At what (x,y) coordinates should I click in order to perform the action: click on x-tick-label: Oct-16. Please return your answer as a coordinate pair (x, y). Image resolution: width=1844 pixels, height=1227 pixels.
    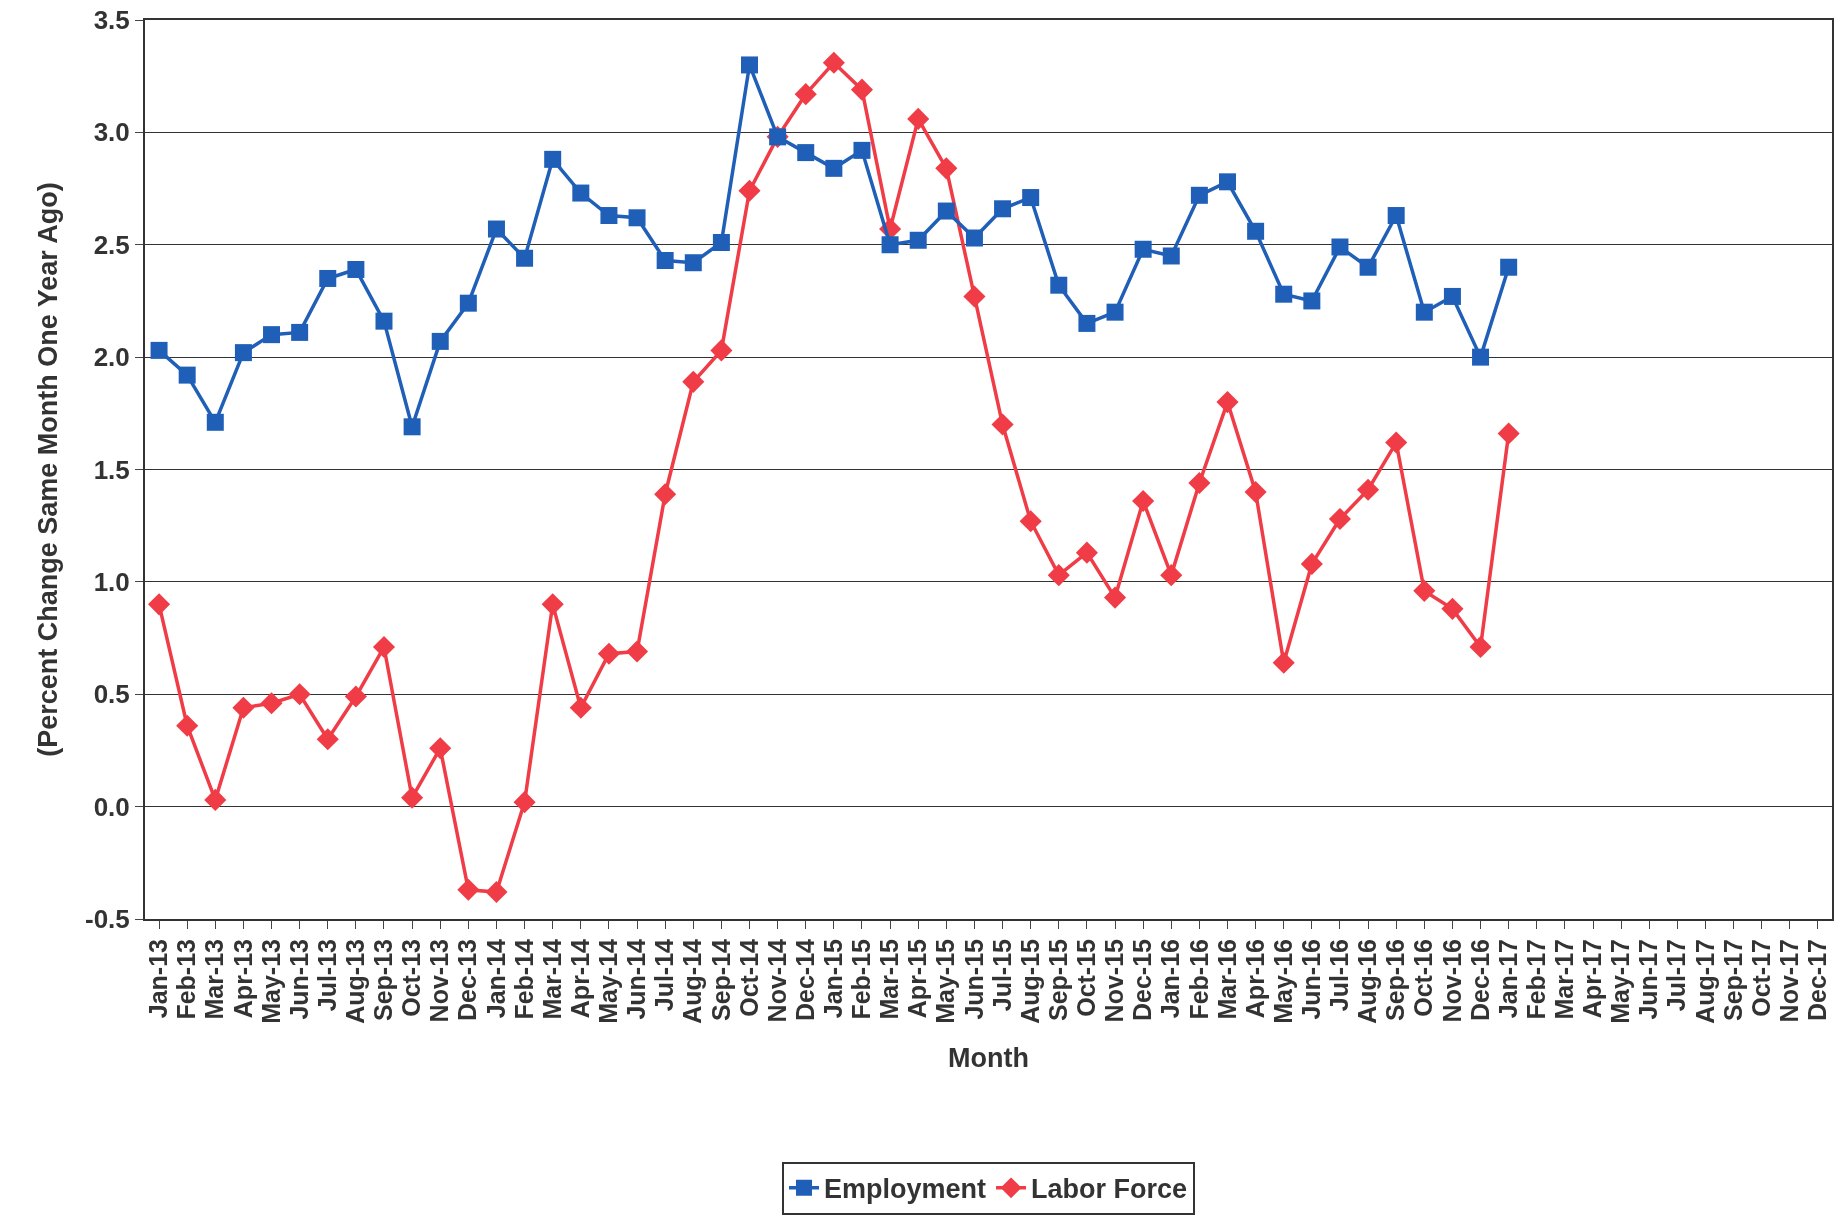
    Looking at the image, I should click on (1423, 978).